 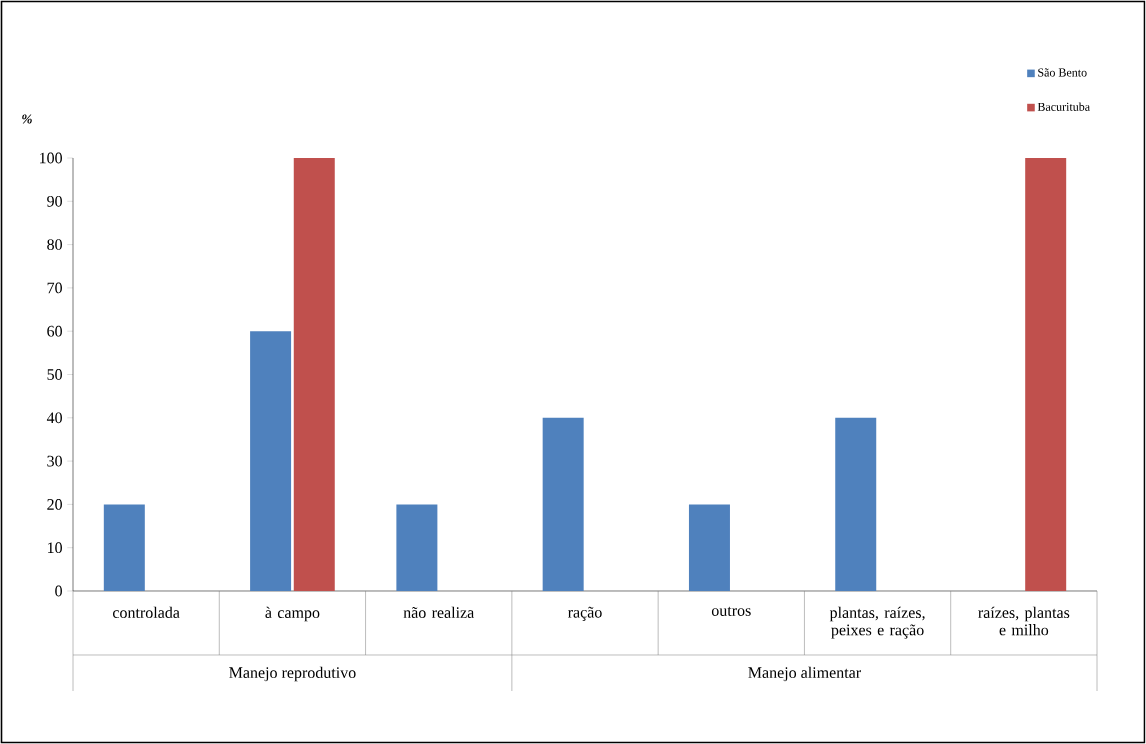 What do you see at coordinates (54, 504) in the screenshot?
I see `y-tick-label: 20` at bounding box center [54, 504].